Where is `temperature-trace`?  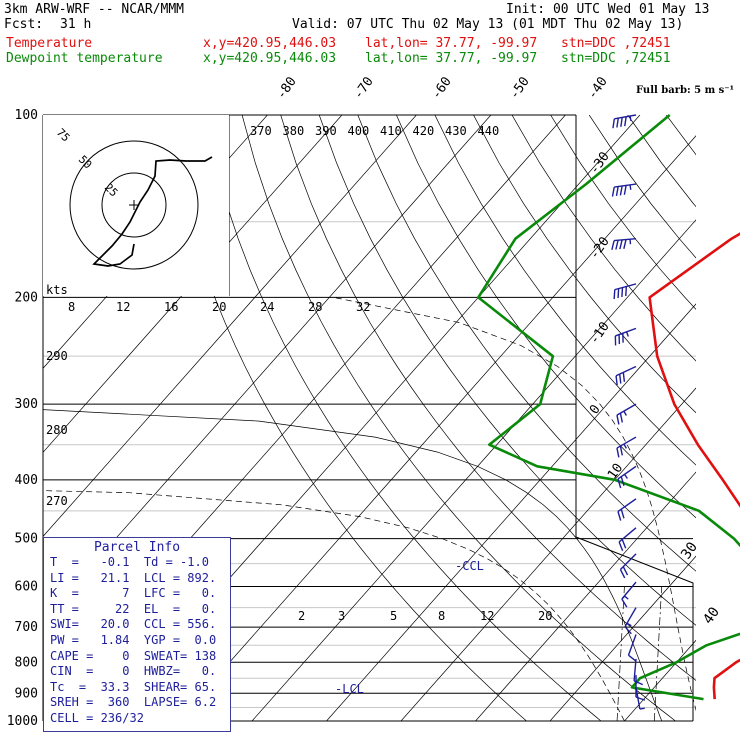
temperature-trace is located at coordinates (694, 466).